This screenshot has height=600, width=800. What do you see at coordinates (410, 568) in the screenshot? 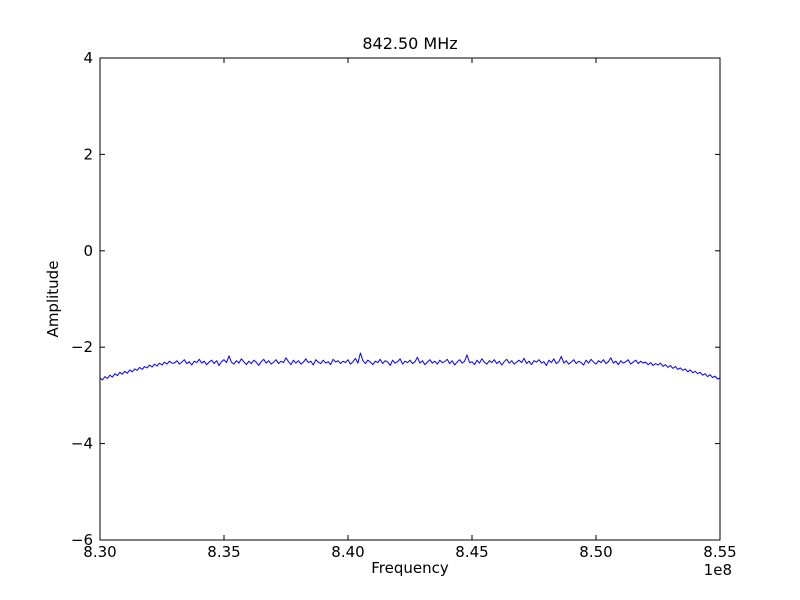
I see `x-axis-label: Frequency` at bounding box center [410, 568].